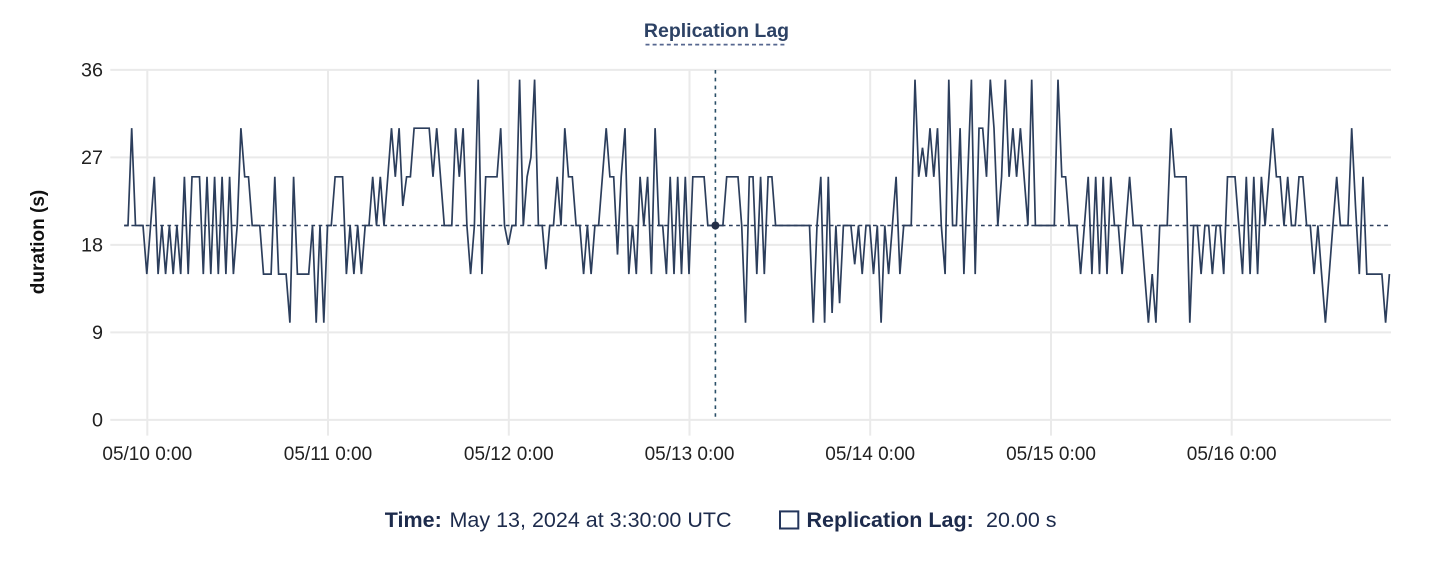 The height and width of the screenshot is (561, 1440). I want to click on svg-text: Time:, so click(413, 520).